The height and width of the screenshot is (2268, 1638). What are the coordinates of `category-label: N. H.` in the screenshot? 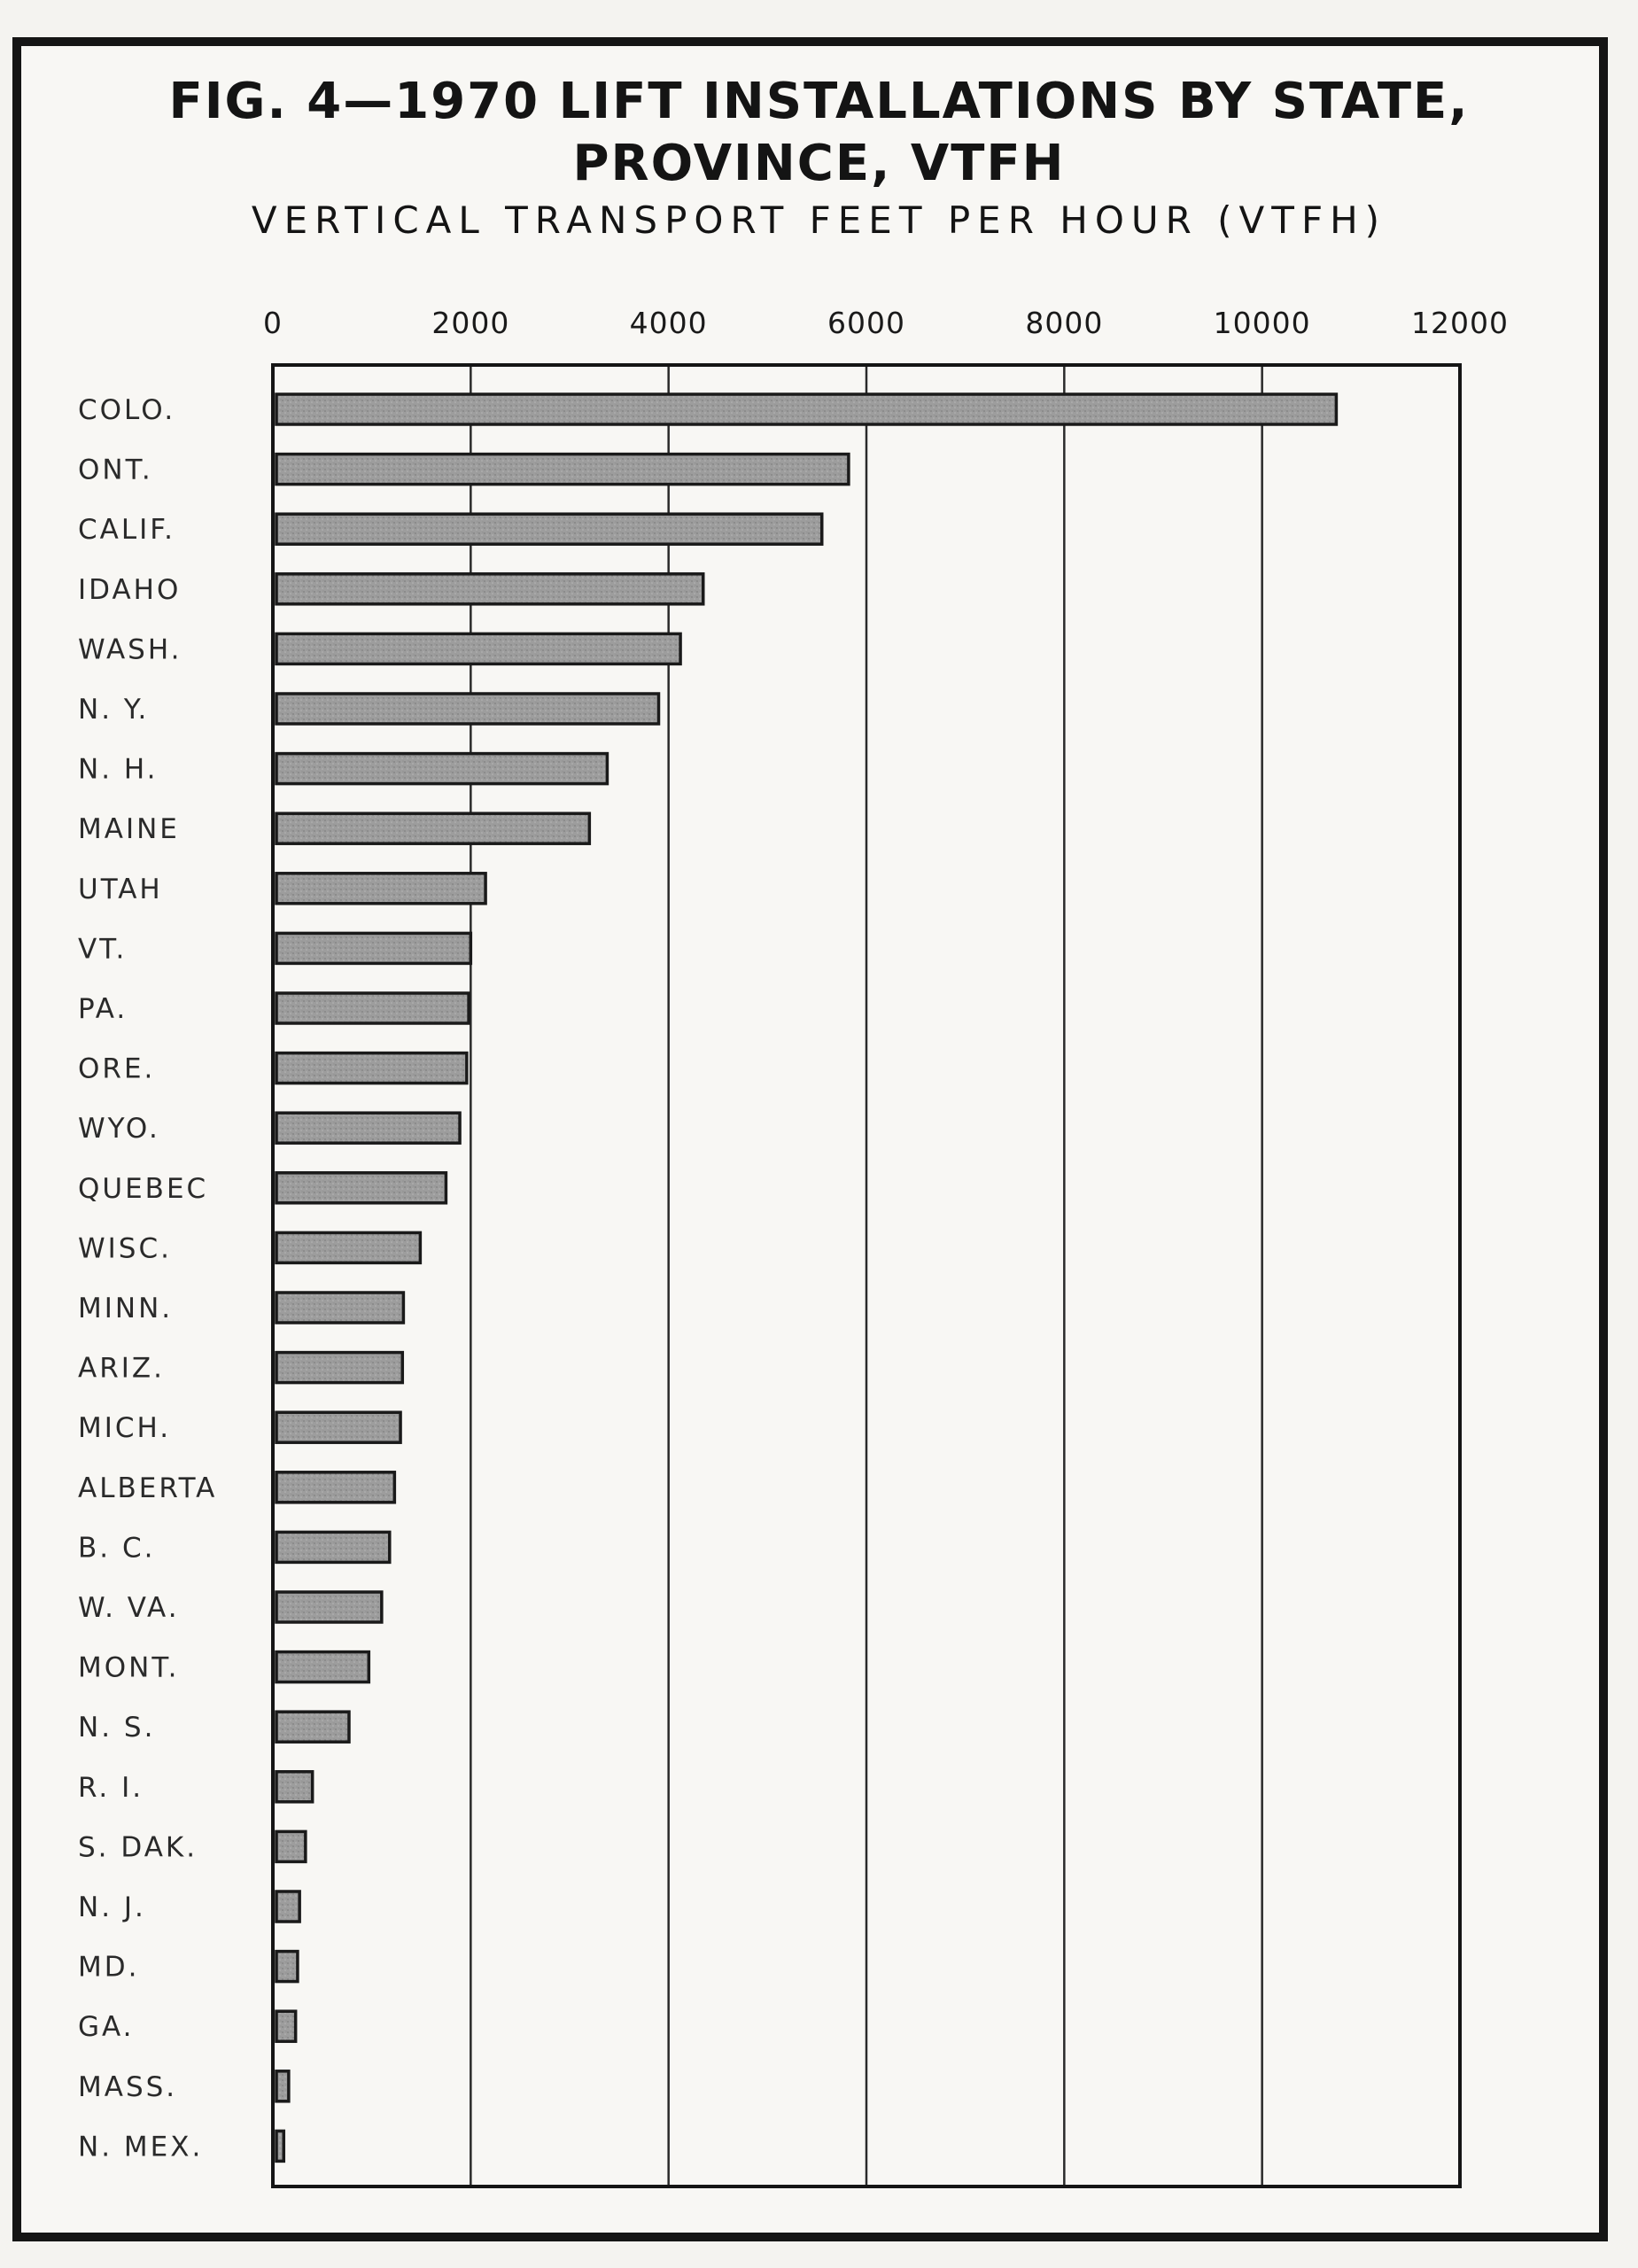 It's located at (118, 770).